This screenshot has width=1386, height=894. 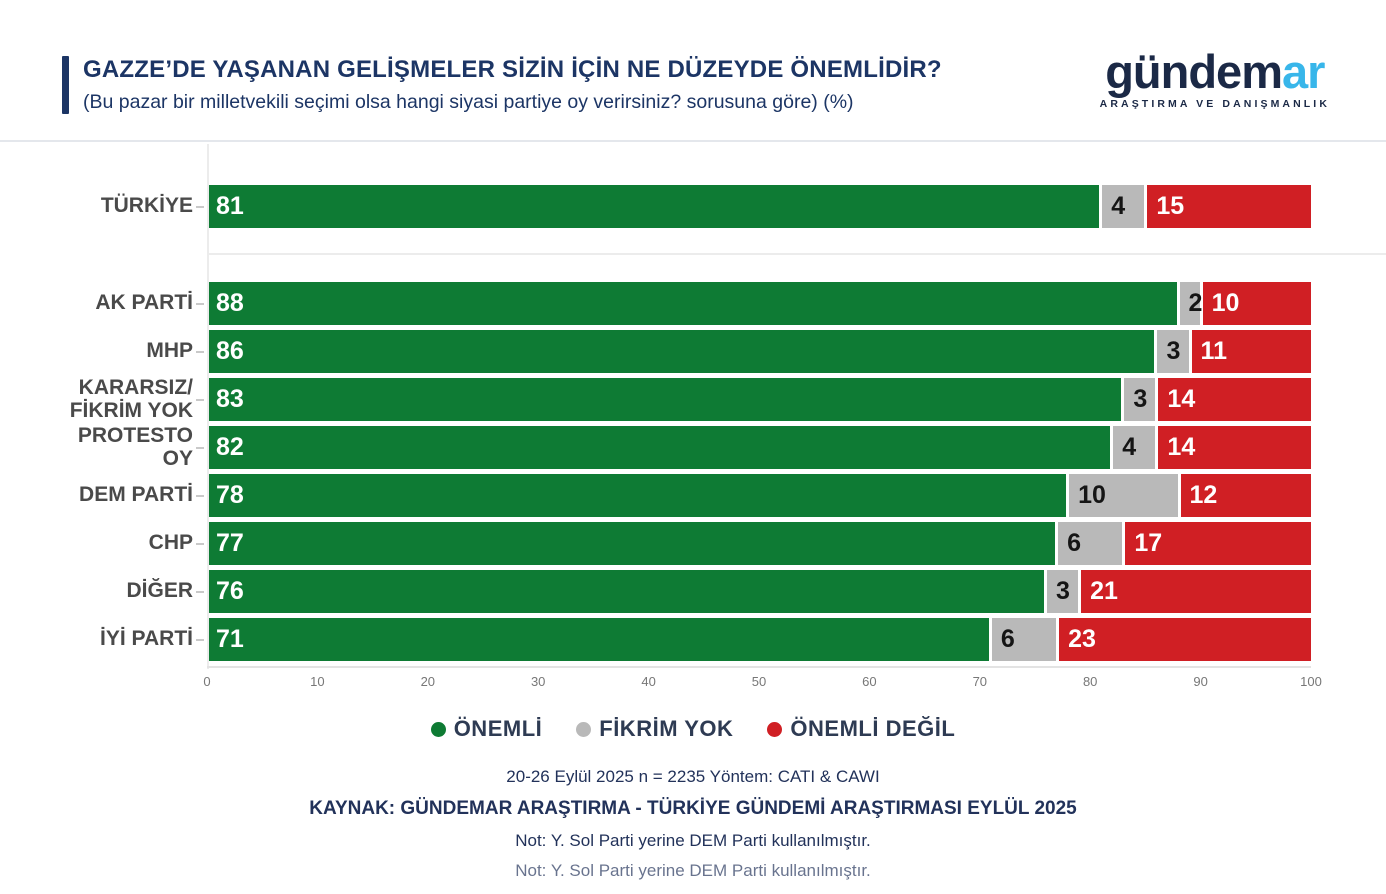 I want to click on bar-value-label: 23, so click(x=1082, y=639).